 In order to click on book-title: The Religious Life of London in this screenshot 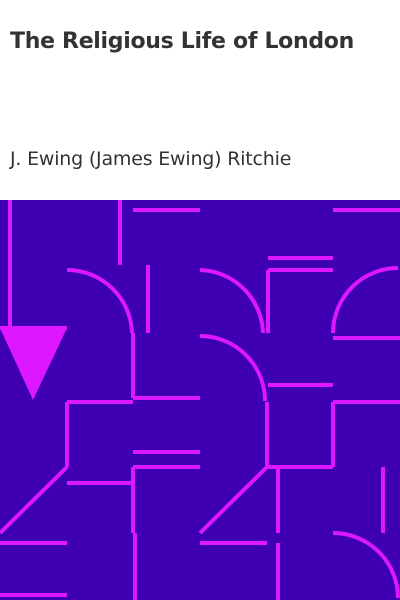, I will do `click(182, 41)`.